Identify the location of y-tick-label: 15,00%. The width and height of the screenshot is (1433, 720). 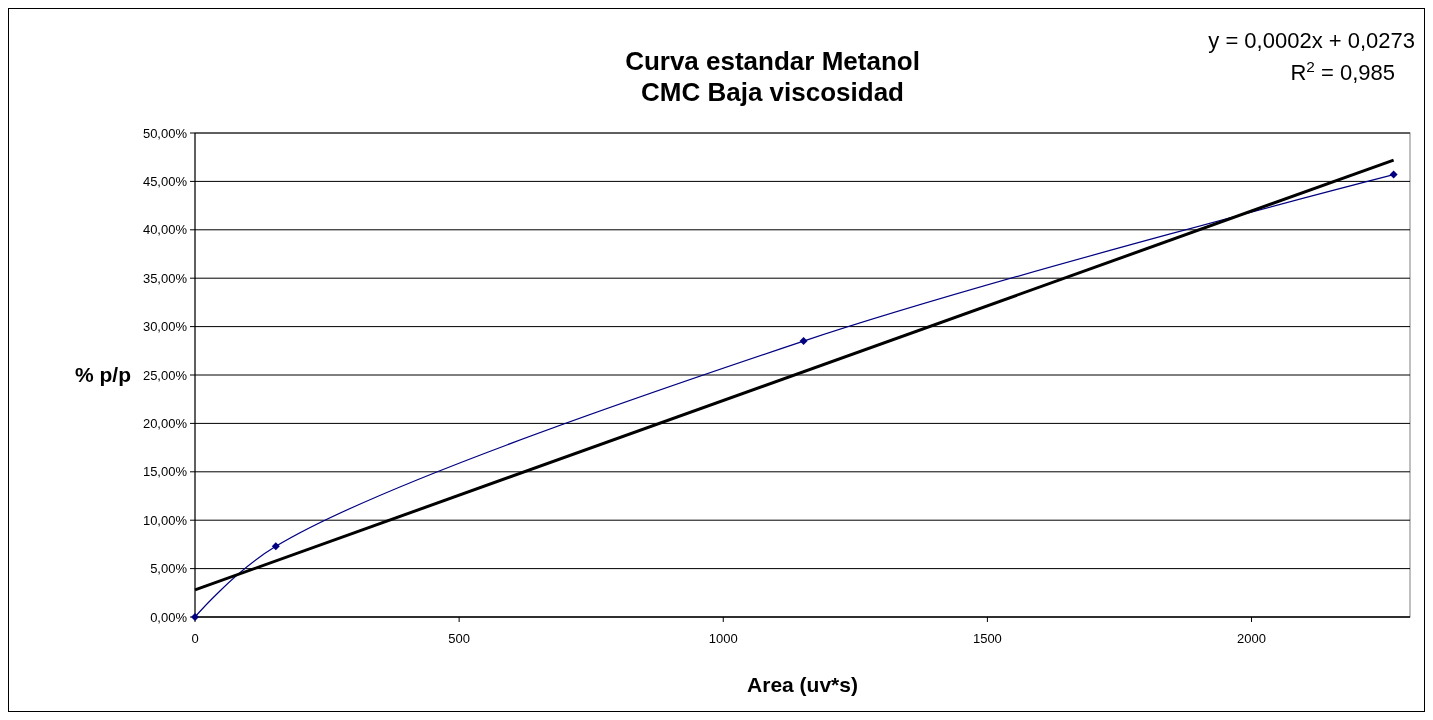
(165, 472).